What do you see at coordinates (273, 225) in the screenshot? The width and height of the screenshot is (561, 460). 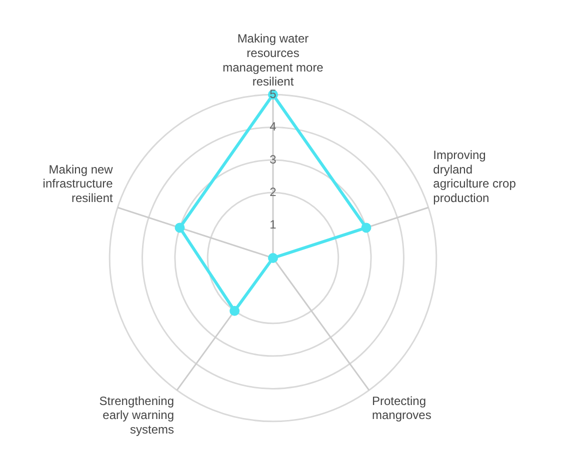 I see `y-tick-label: 1` at bounding box center [273, 225].